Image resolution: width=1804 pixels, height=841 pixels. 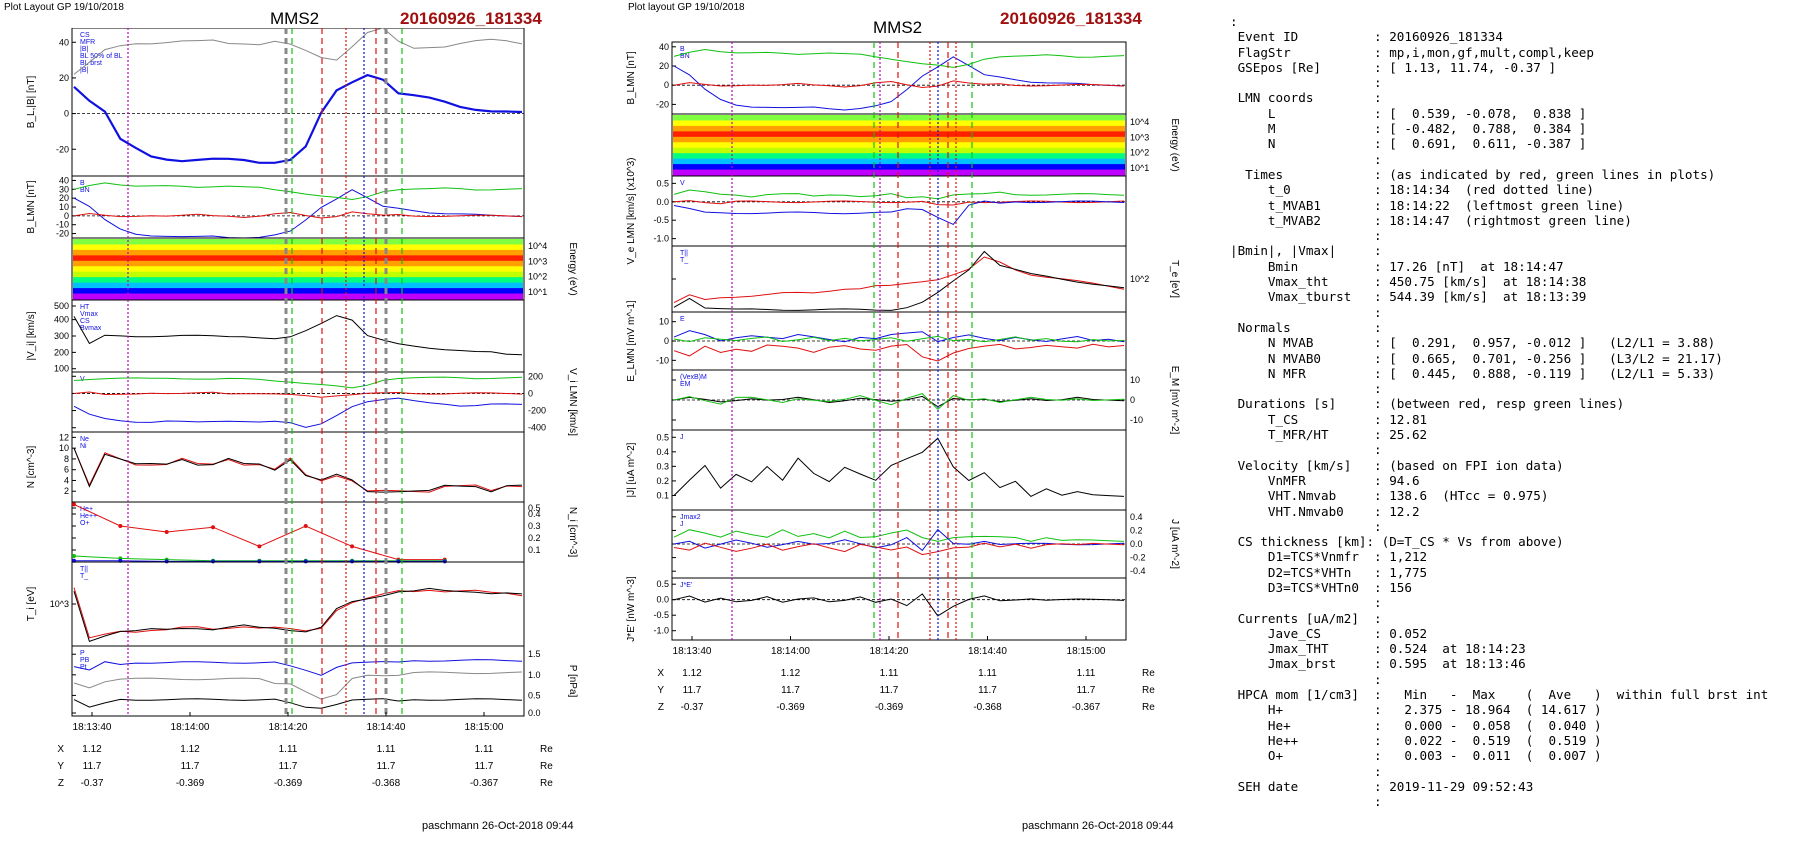 What do you see at coordinates (89, 314) in the screenshot?
I see `legend-entry: Vmax` at bounding box center [89, 314].